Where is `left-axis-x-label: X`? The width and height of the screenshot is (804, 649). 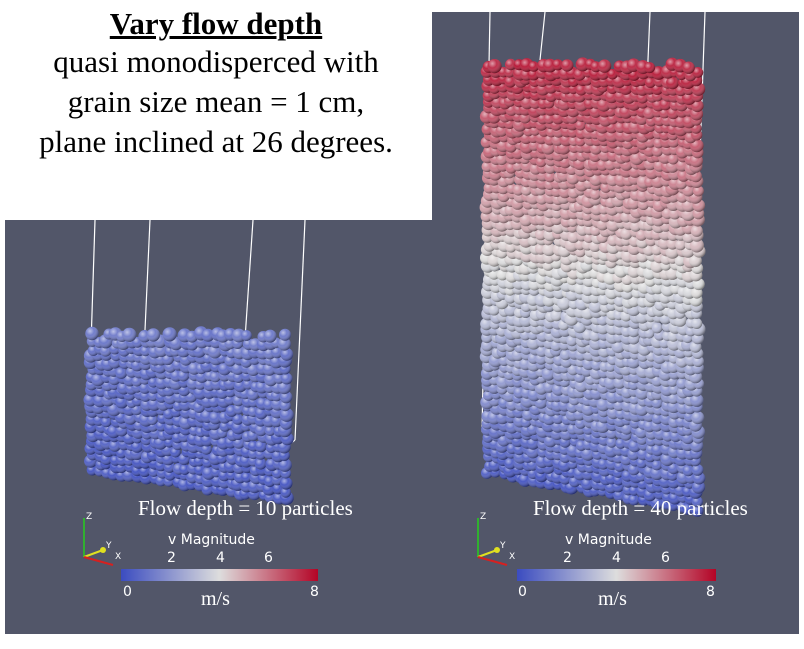 left-axis-x-label: X is located at coordinates (118, 557).